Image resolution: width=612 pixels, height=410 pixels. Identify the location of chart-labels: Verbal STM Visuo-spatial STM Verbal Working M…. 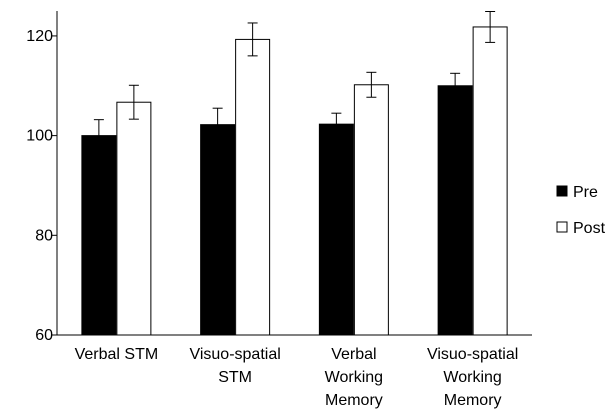
(297, 377).